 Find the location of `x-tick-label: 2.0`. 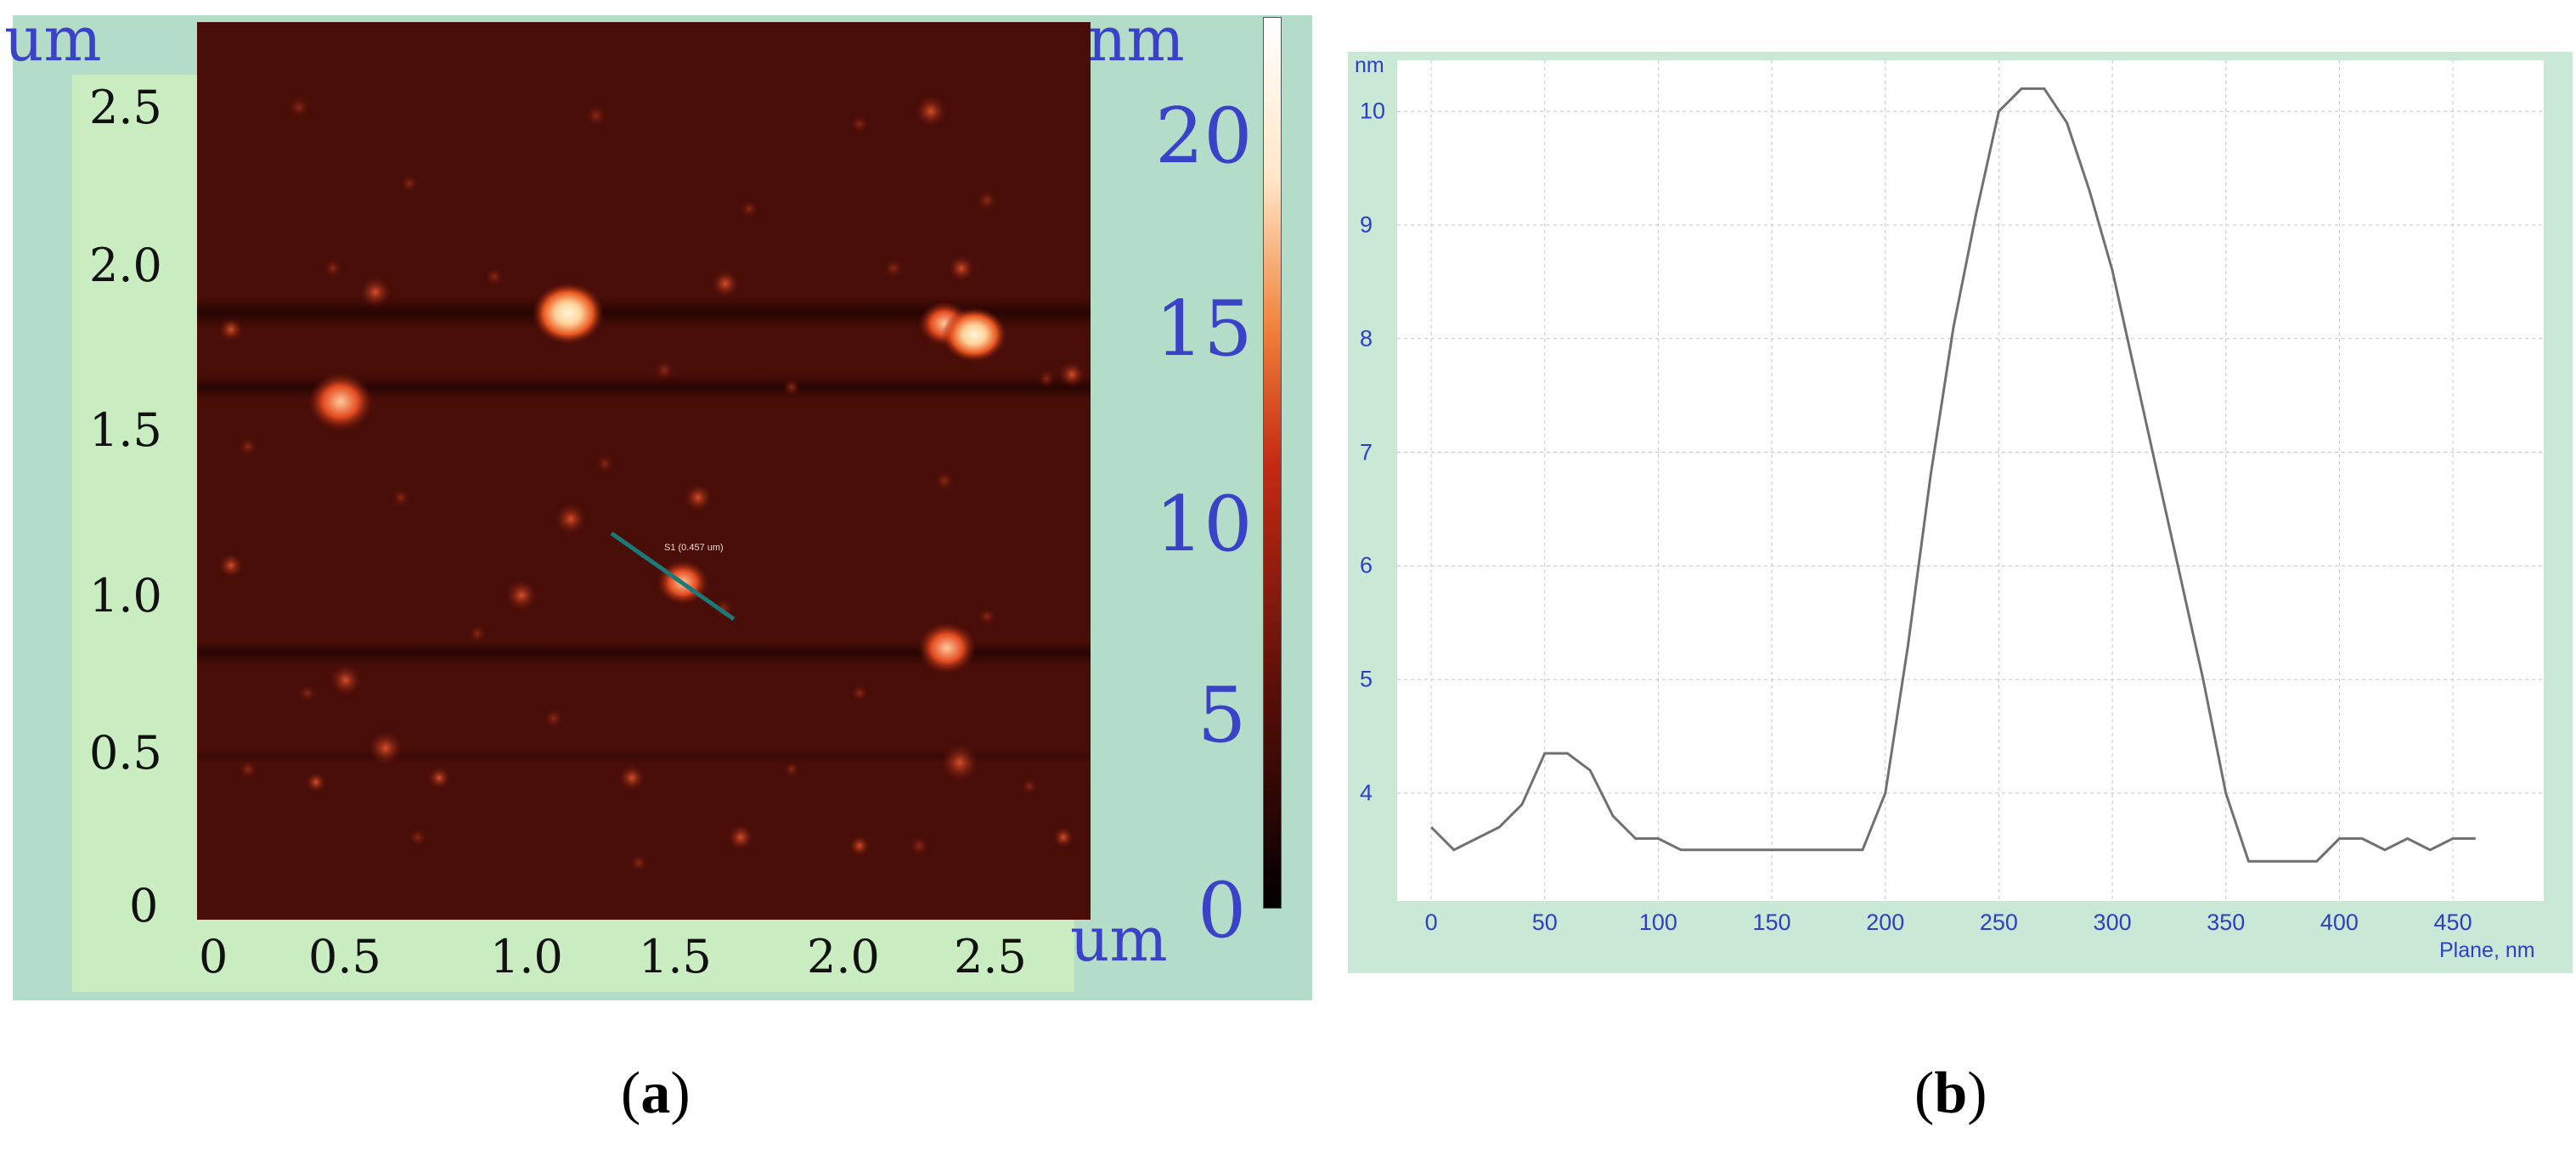

x-tick-label: 2.0 is located at coordinates (843, 956).